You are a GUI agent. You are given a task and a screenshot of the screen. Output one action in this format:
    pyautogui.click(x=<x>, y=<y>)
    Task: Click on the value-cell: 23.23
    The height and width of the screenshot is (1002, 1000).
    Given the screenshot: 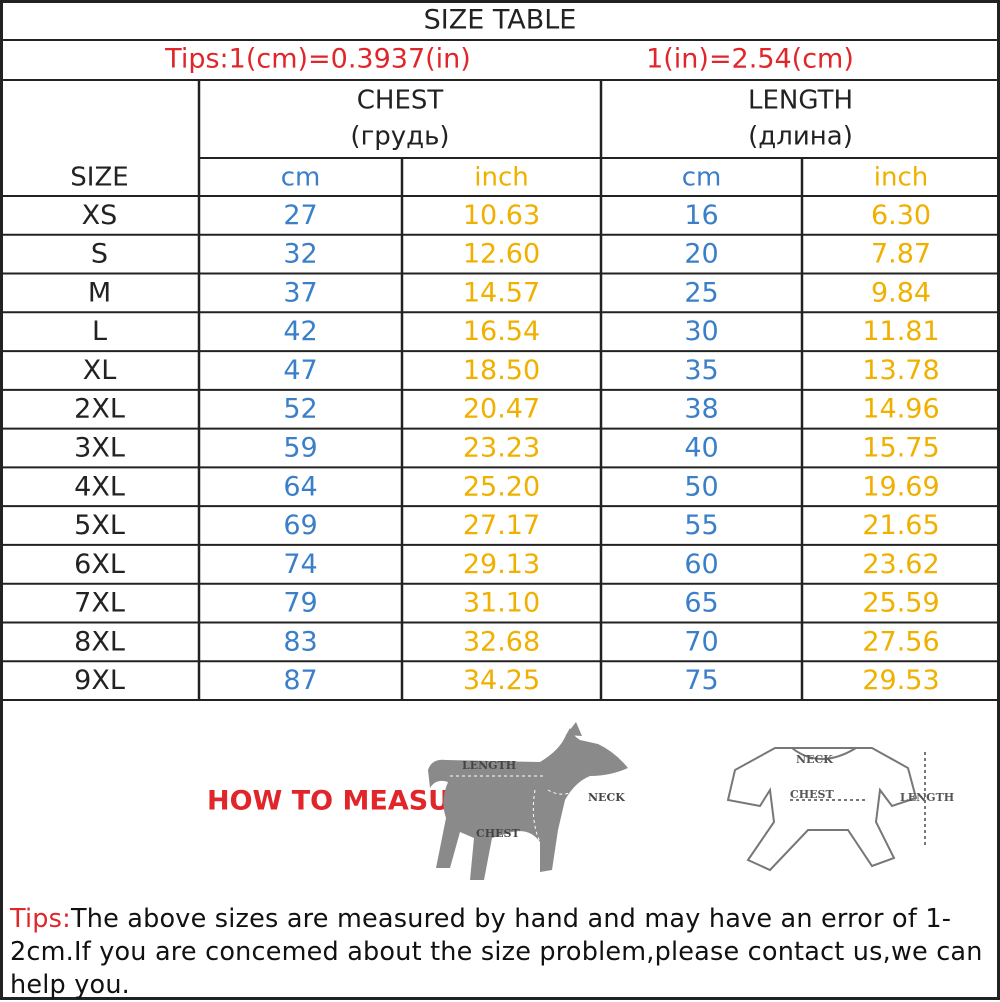 What is the action you would take?
    pyautogui.click(x=501, y=448)
    